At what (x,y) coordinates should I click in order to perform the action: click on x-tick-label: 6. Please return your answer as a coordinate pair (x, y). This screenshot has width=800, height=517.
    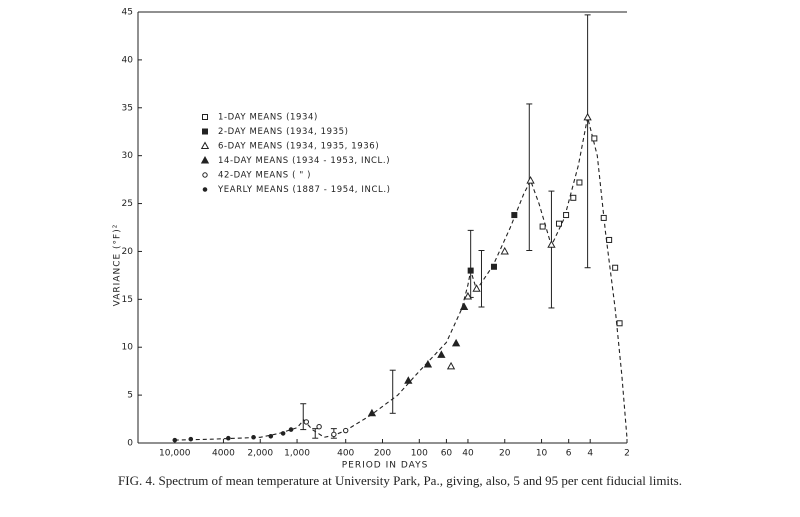
    Looking at the image, I should click on (569, 454).